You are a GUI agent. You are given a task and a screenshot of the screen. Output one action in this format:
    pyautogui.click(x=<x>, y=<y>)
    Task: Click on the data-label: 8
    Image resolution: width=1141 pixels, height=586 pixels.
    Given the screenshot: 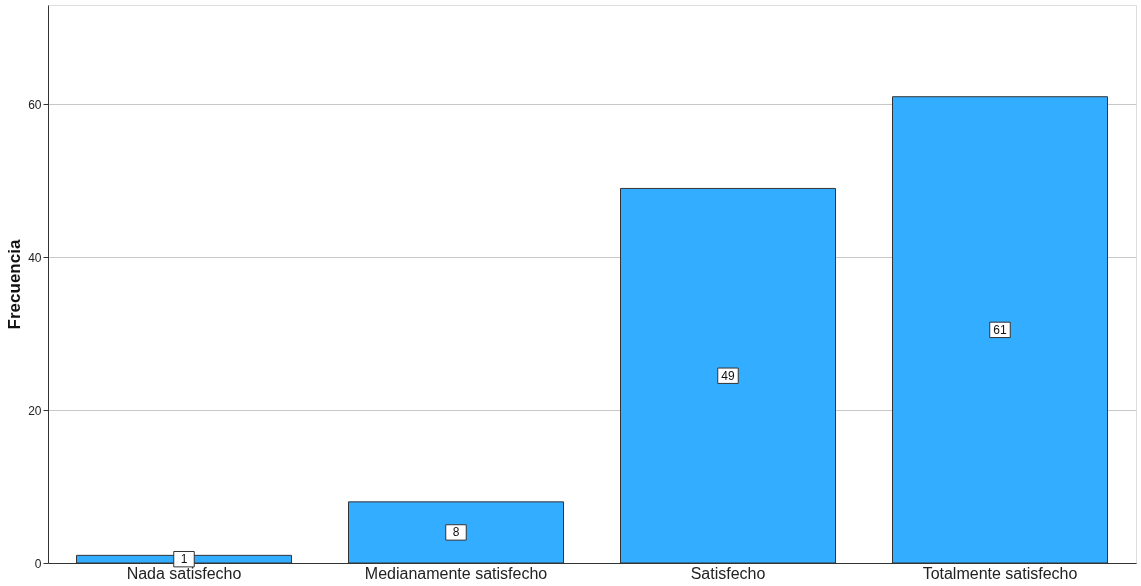 What is the action you would take?
    pyautogui.click(x=456, y=532)
    